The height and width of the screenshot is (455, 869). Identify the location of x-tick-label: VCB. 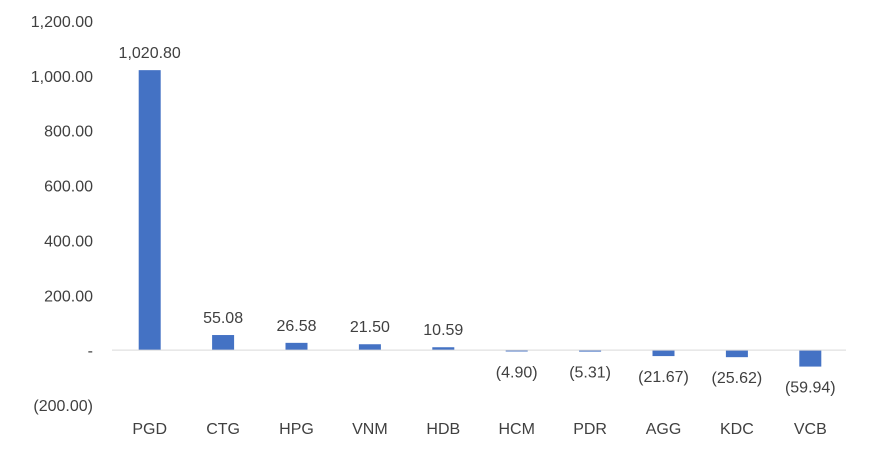
(810, 429).